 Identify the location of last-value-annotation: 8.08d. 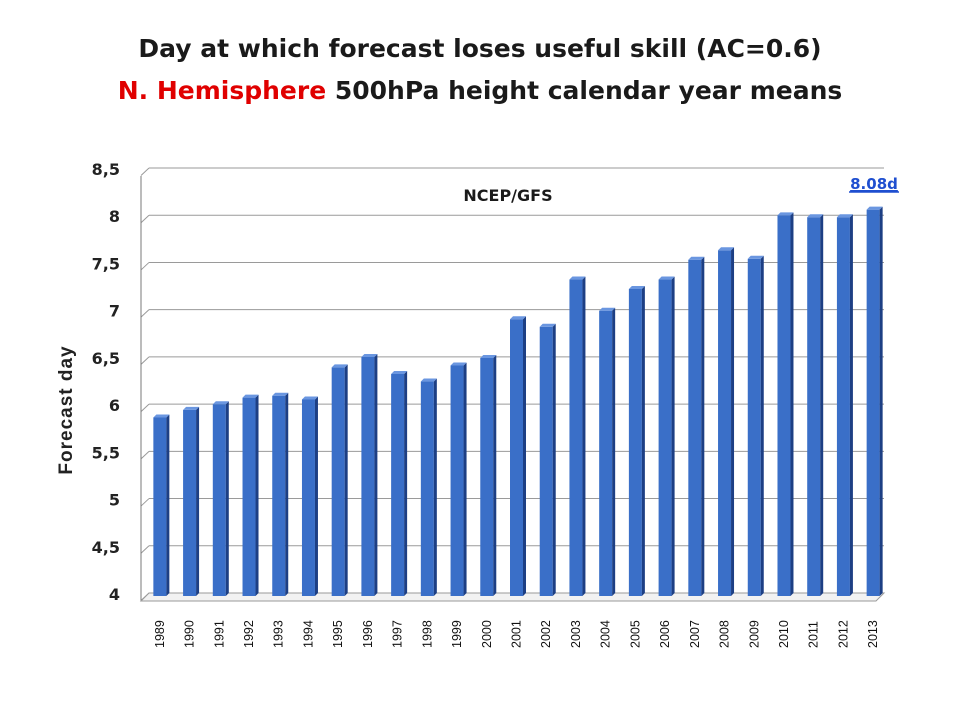
(874, 184).